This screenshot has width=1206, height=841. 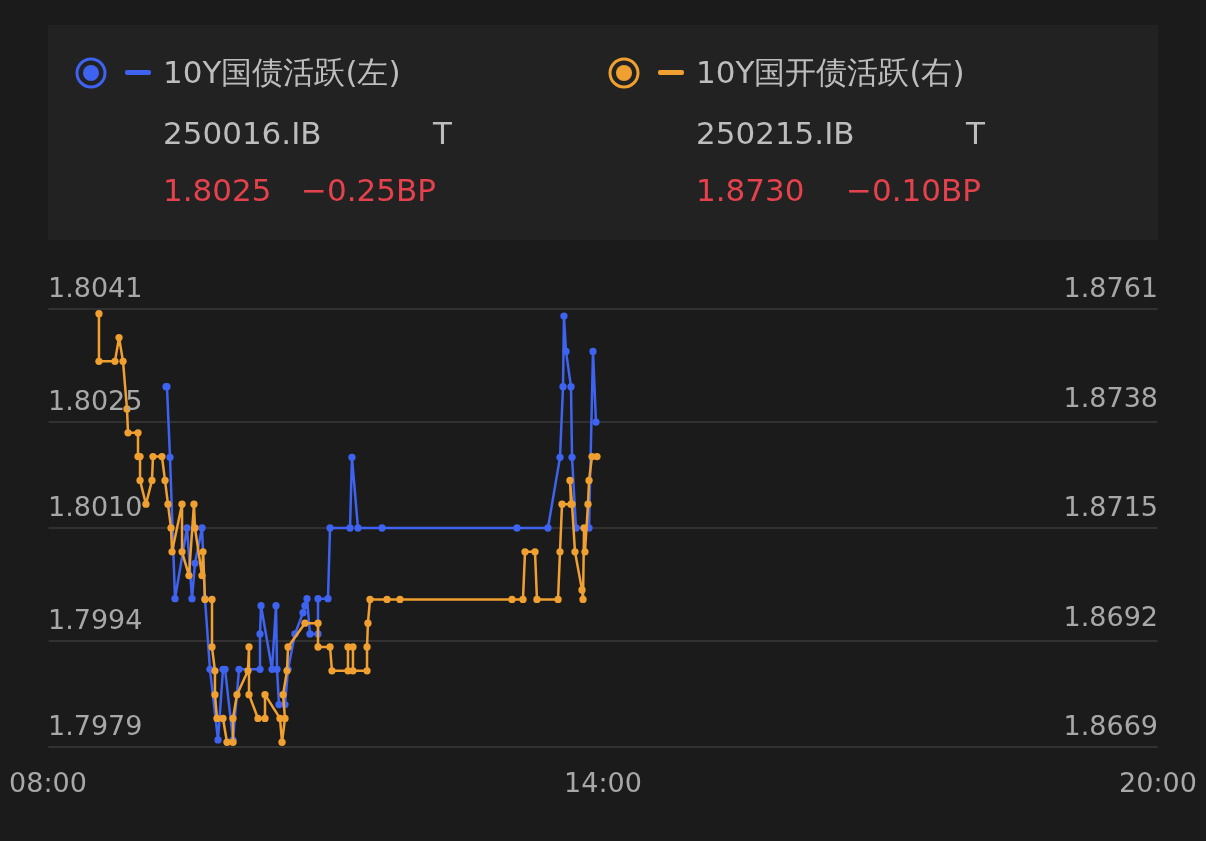 What do you see at coordinates (368, 190) in the screenshot?
I see `text: −0.25BP` at bounding box center [368, 190].